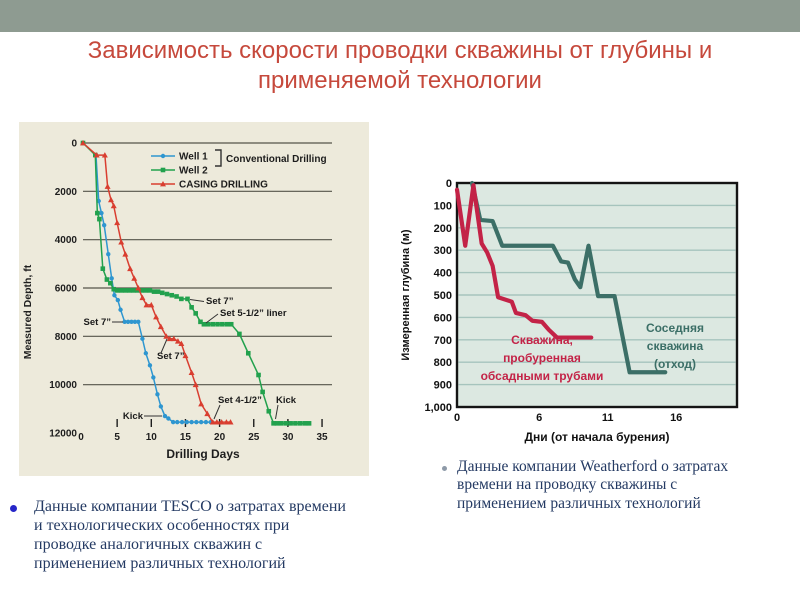 The image size is (800, 600). What do you see at coordinates (63, 434) in the screenshot?
I see `svg-text: 12000` at bounding box center [63, 434].